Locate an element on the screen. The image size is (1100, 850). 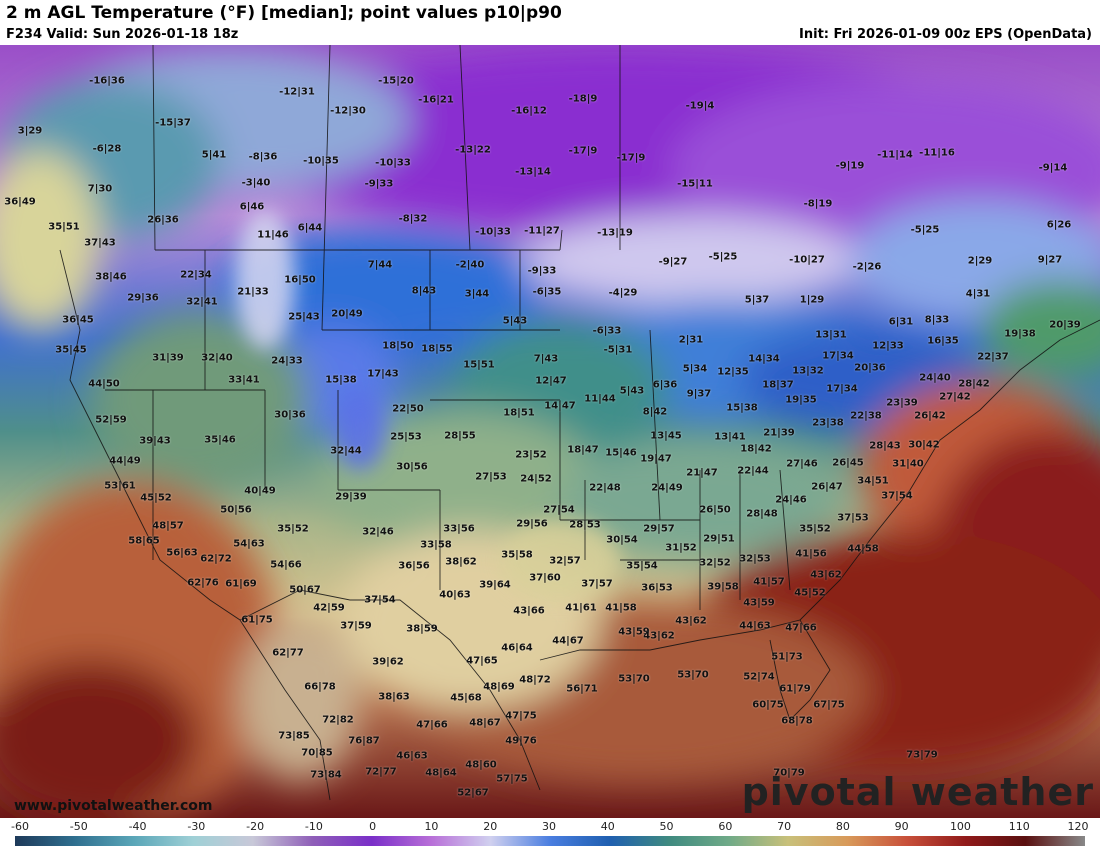
point-value: 40|49 is located at coordinates (260, 491).